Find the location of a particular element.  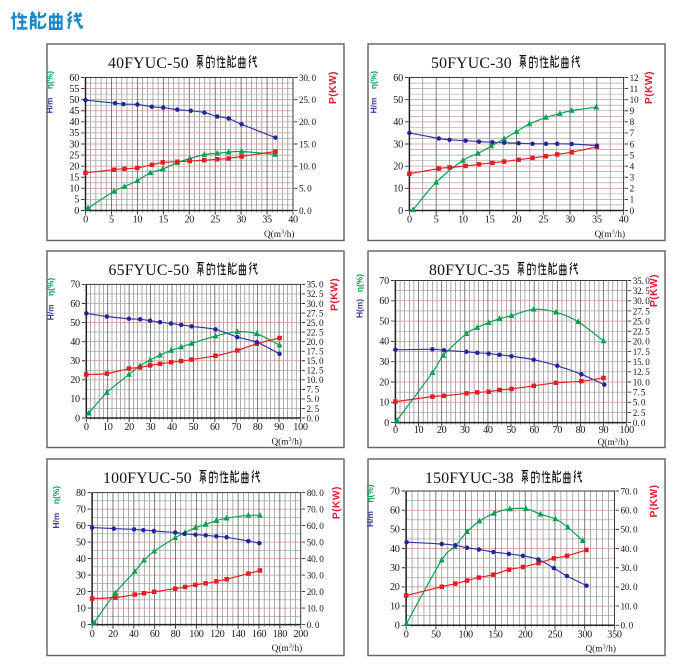

svg-text: P(KW) is located at coordinates (649, 87).